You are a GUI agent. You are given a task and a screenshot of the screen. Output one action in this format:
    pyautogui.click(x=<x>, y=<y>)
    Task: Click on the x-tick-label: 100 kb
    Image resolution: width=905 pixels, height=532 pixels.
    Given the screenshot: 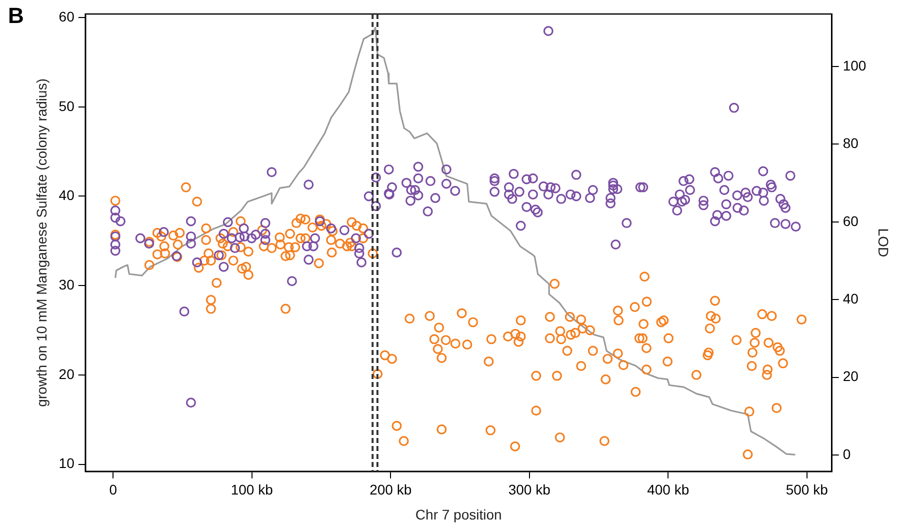 What is the action you would take?
    pyautogui.click(x=252, y=490)
    